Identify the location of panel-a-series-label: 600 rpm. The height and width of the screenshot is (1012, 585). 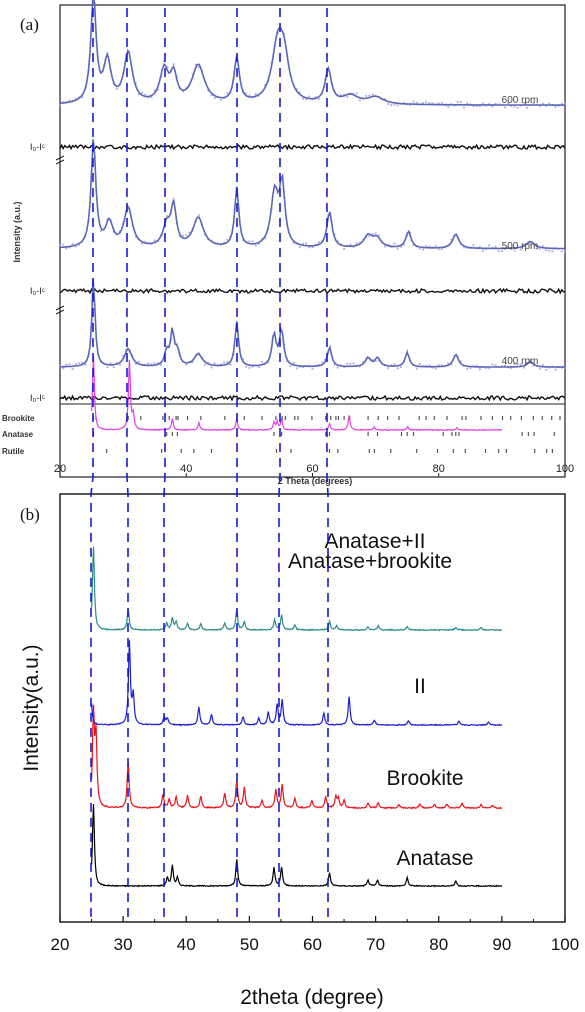
(520, 100).